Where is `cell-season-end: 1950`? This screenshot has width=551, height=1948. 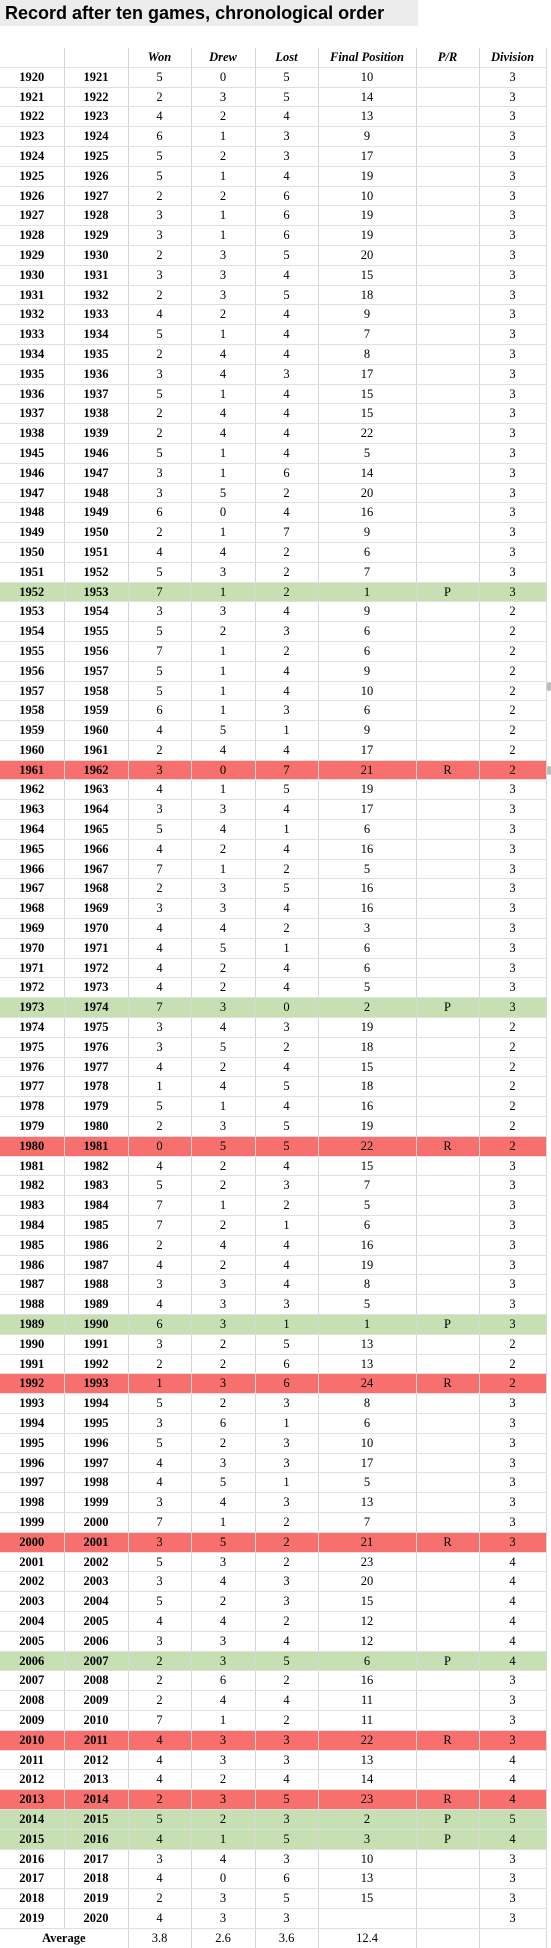 cell-season-end: 1950 is located at coordinates (96, 532).